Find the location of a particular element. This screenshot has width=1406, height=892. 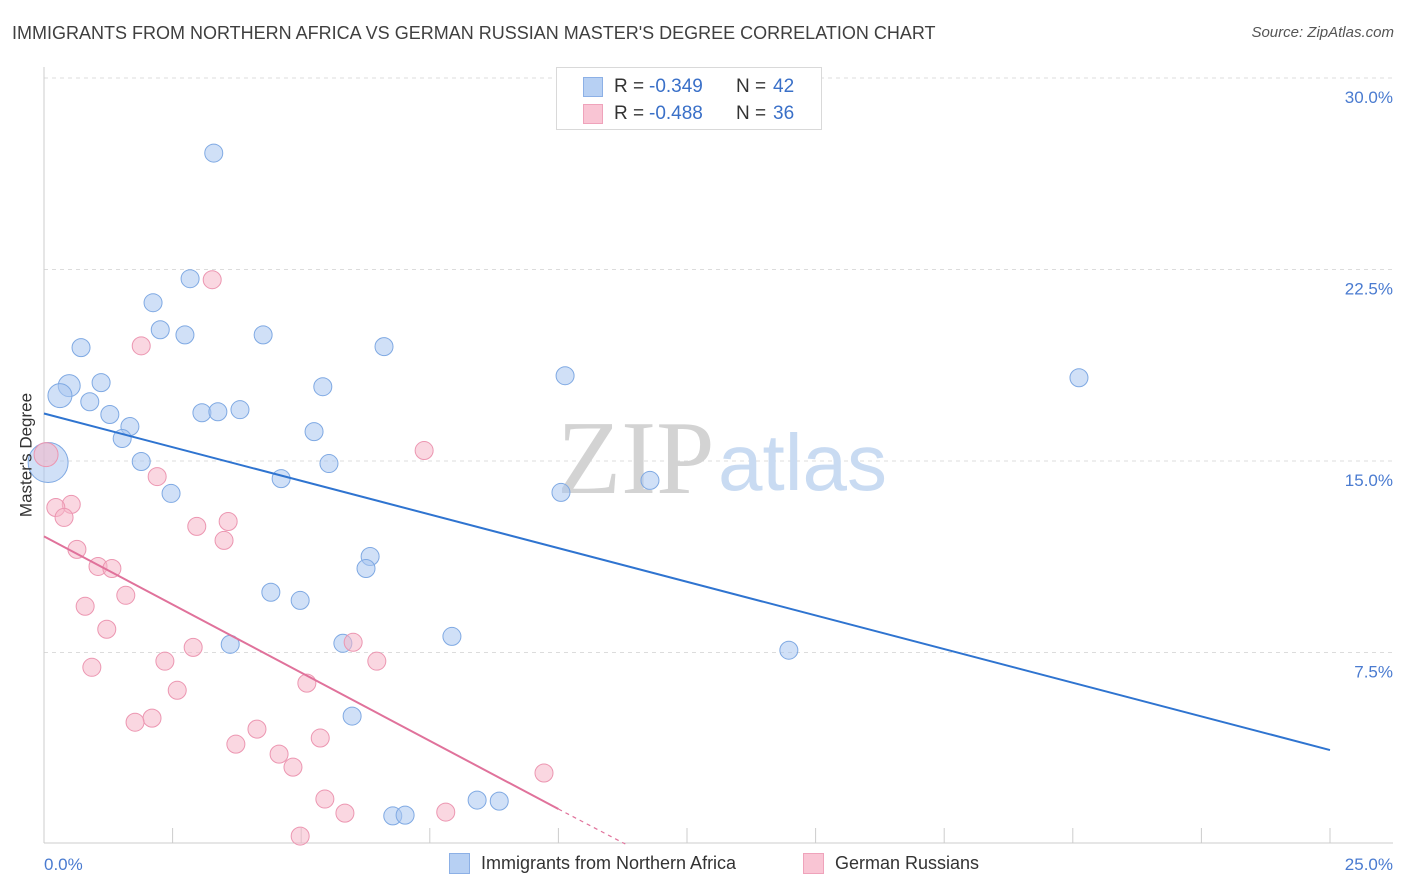

legend-row-immigrants: R = -0.349 N = 42 is located at coordinates (688, 87).